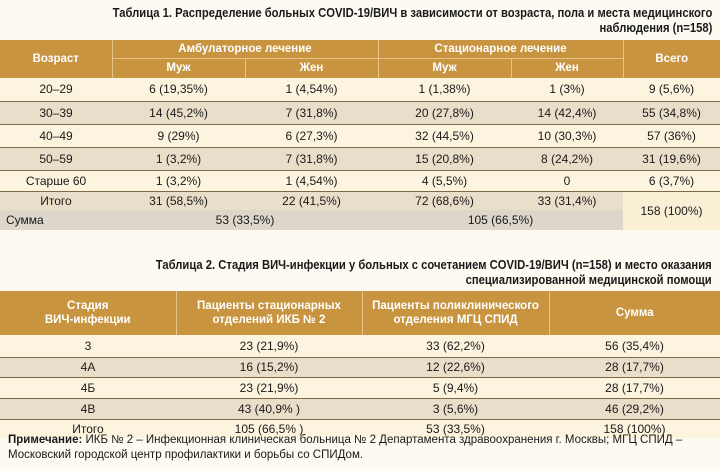 The height and width of the screenshot is (471, 720). Describe the element at coordinates (269, 409) in the screenshot. I see `cell-ikb: 43 (40,9% )` at that location.